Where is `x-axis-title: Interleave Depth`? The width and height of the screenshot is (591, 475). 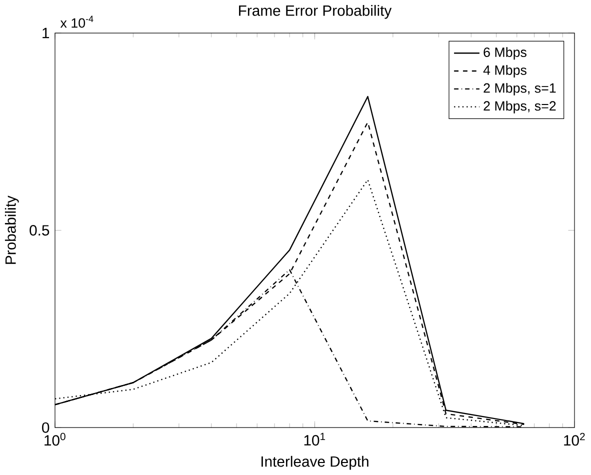 x-axis-title: Interleave Depth is located at coordinates (315, 463).